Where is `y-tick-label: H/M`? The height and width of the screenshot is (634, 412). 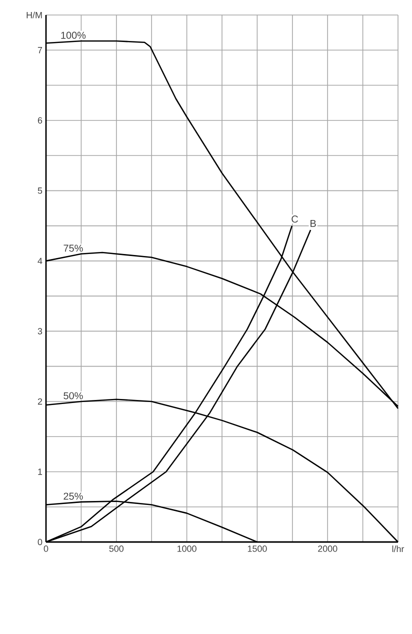 y-tick-label: H/M is located at coordinates (34, 15).